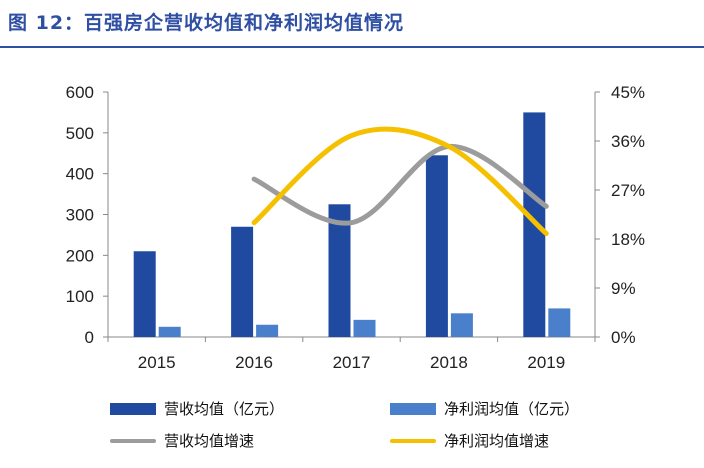 The width and height of the screenshot is (704, 468). I want to click on title-underline, so click(352, 47).